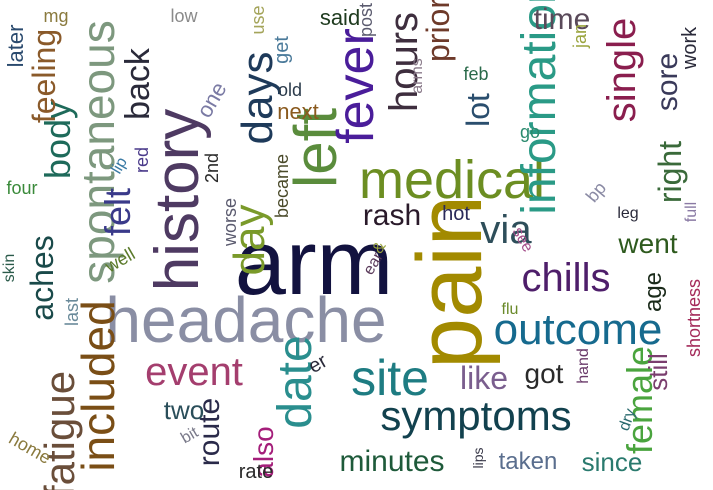 This screenshot has width=713, height=490. I want to click on word-age: age, so click(653, 292).